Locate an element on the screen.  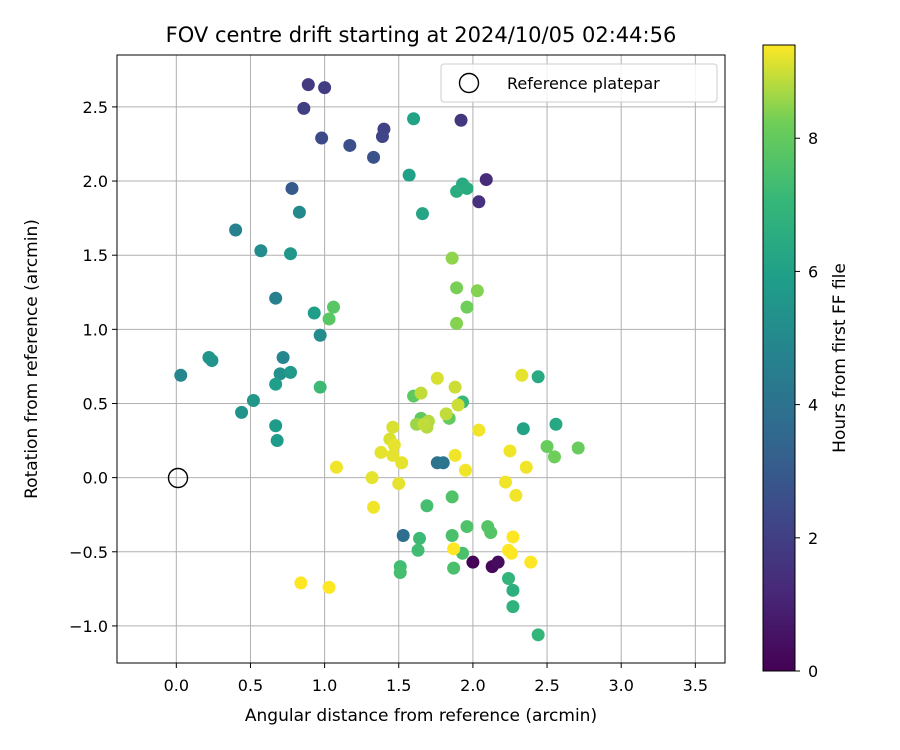
colorbar-tick-label: 6 is located at coordinates (813, 271).